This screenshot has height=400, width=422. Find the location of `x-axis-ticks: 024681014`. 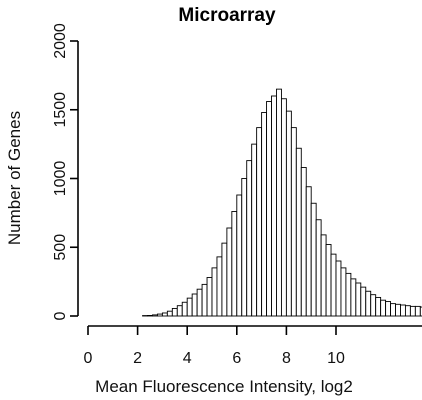

x-axis-ticks: 024681014 is located at coordinates (214, 346).